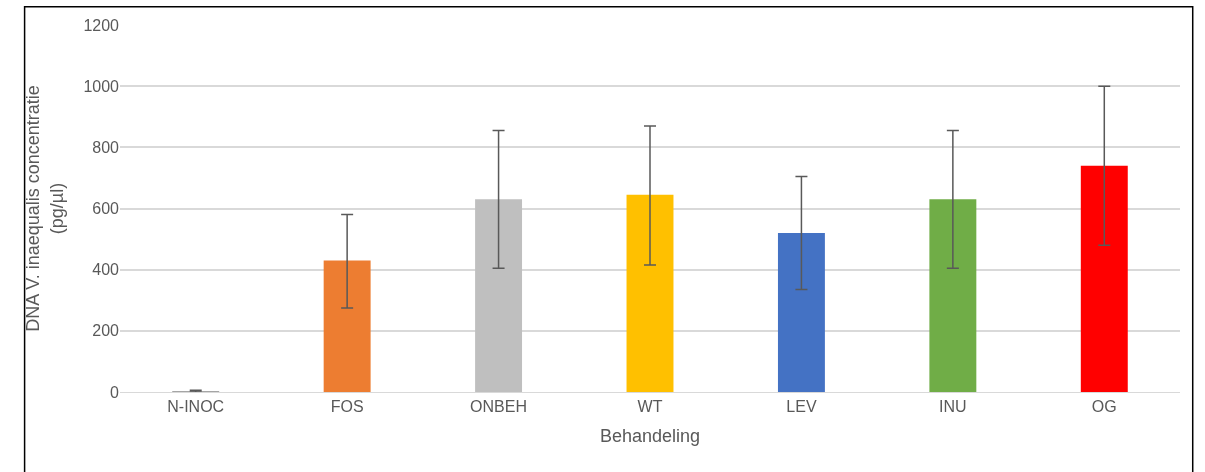 The image size is (1205, 472). Describe the element at coordinates (106, 209) in the screenshot. I see `y-tick-label: 600` at that location.